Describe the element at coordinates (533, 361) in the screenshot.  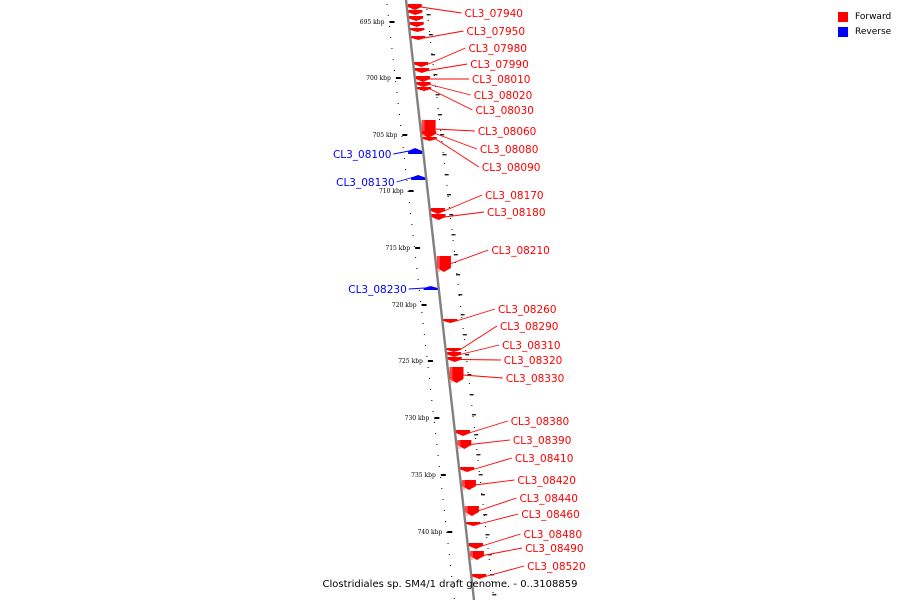
I see `gene-label: CL3_08320` at that location.